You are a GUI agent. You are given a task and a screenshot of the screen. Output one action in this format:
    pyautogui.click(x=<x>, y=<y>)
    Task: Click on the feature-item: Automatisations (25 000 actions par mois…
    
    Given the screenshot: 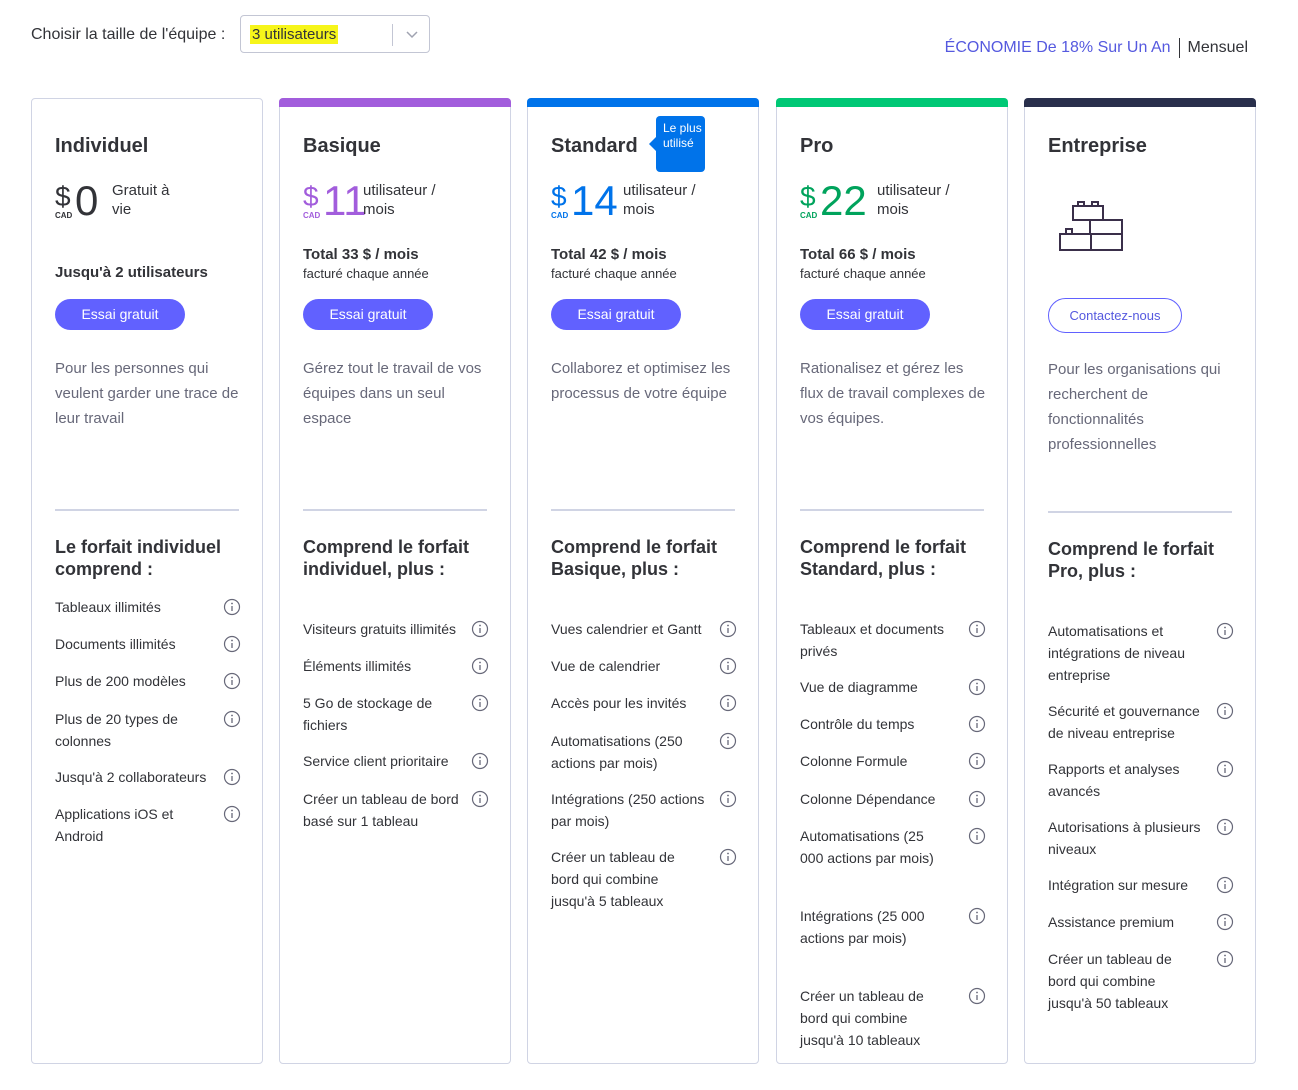 What is the action you would take?
    pyautogui.click(x=893, y=847)
    